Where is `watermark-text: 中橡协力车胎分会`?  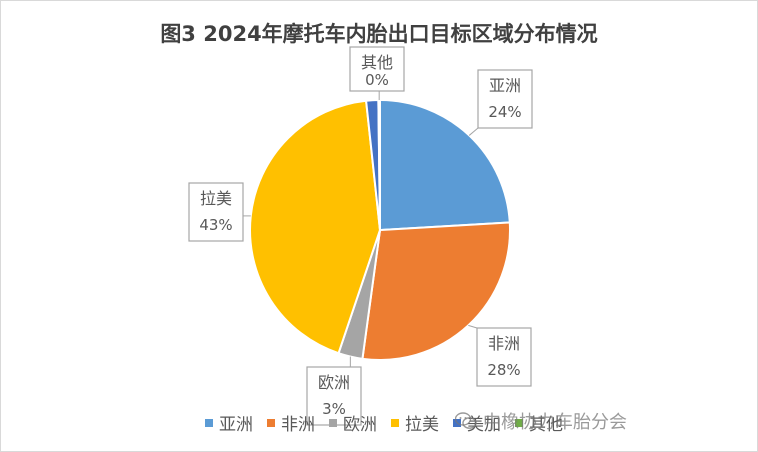 watermark-text: 中橡协力车胎分会 is located at coordinates (555, 422).